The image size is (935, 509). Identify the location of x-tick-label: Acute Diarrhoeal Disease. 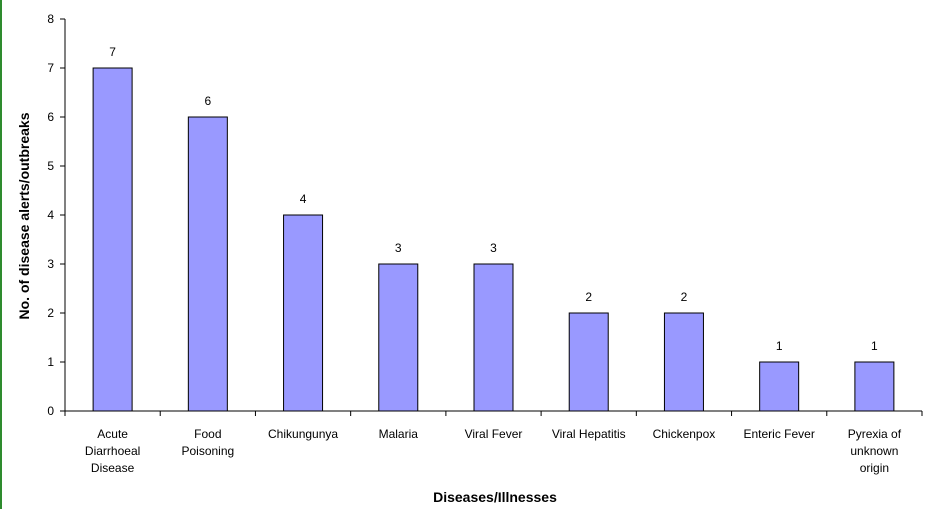
(112, 451).